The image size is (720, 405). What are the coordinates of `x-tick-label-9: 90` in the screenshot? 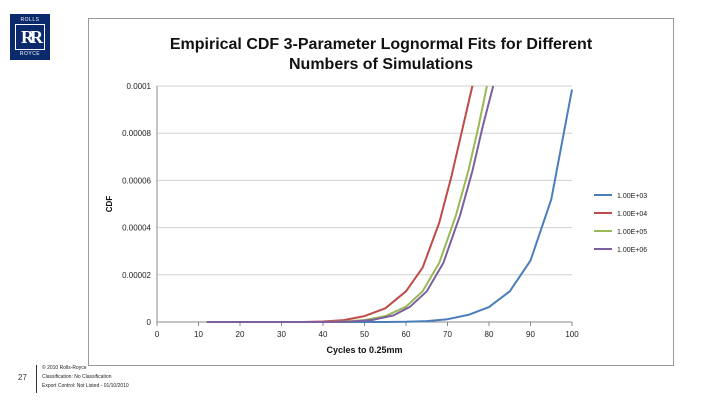 It's located at (530, 334).